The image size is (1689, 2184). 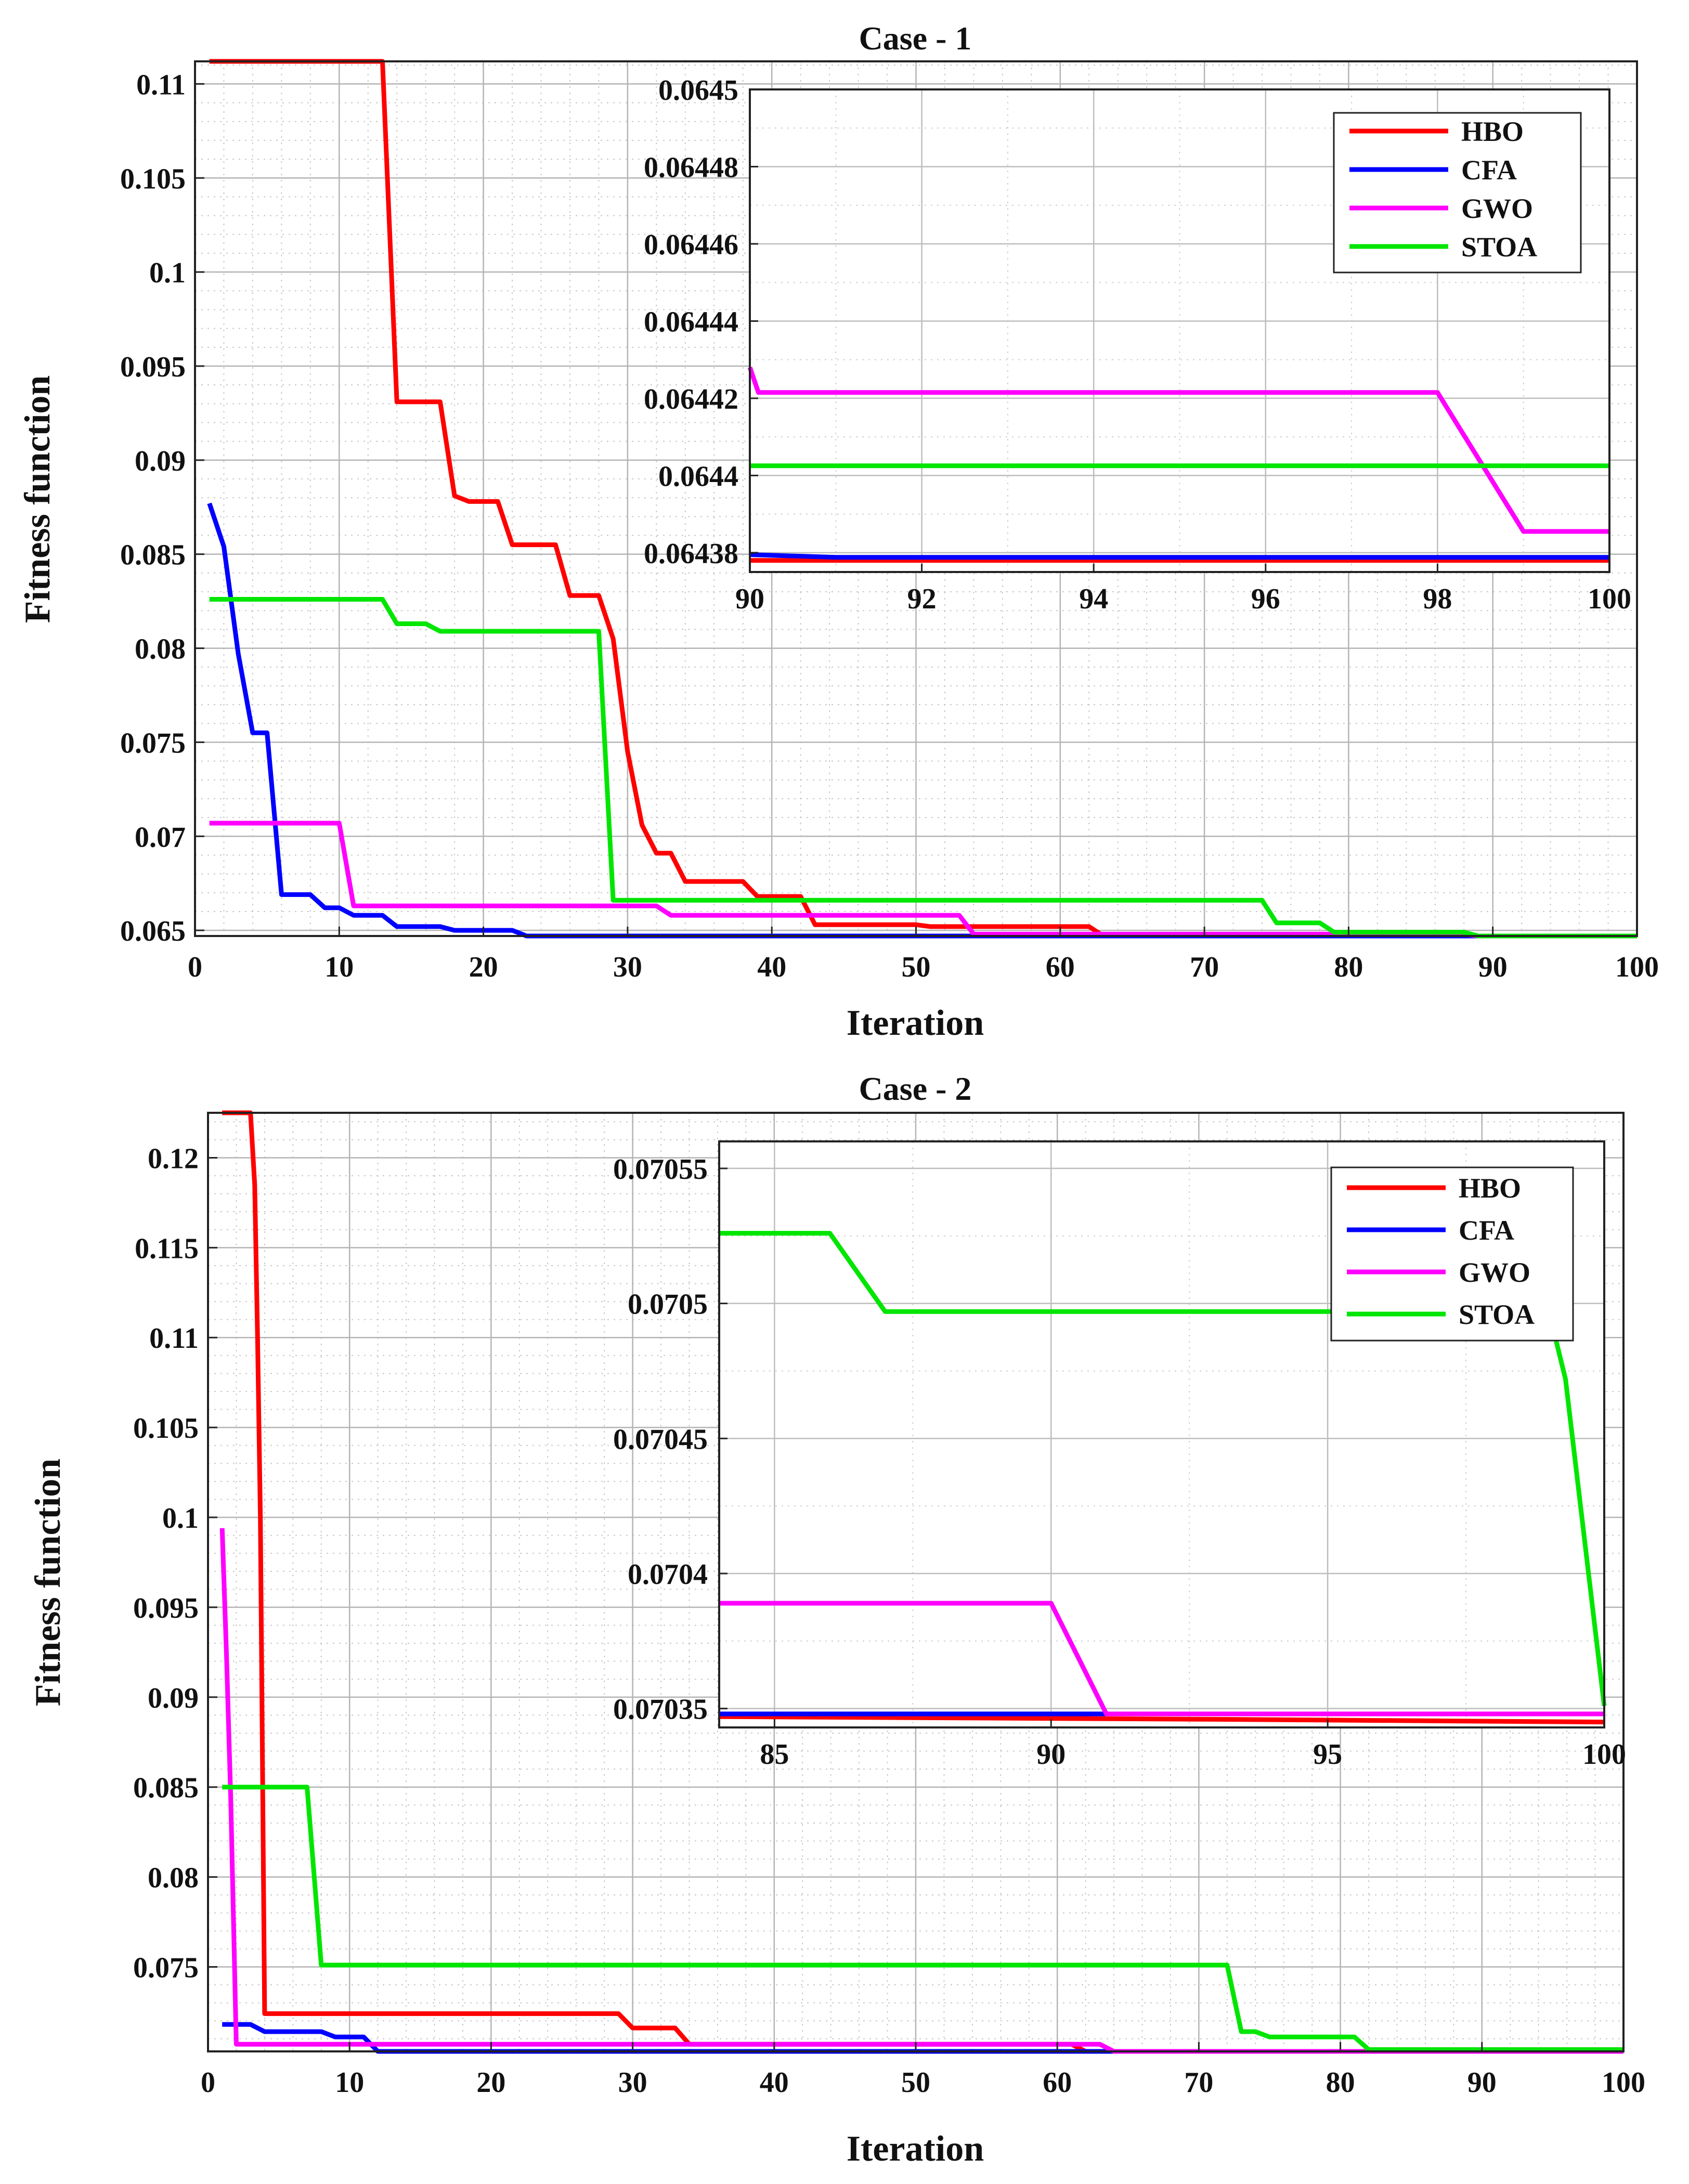 I want to click on inset-y-tick-label: 0.0705, so click(x=668, y=1305).